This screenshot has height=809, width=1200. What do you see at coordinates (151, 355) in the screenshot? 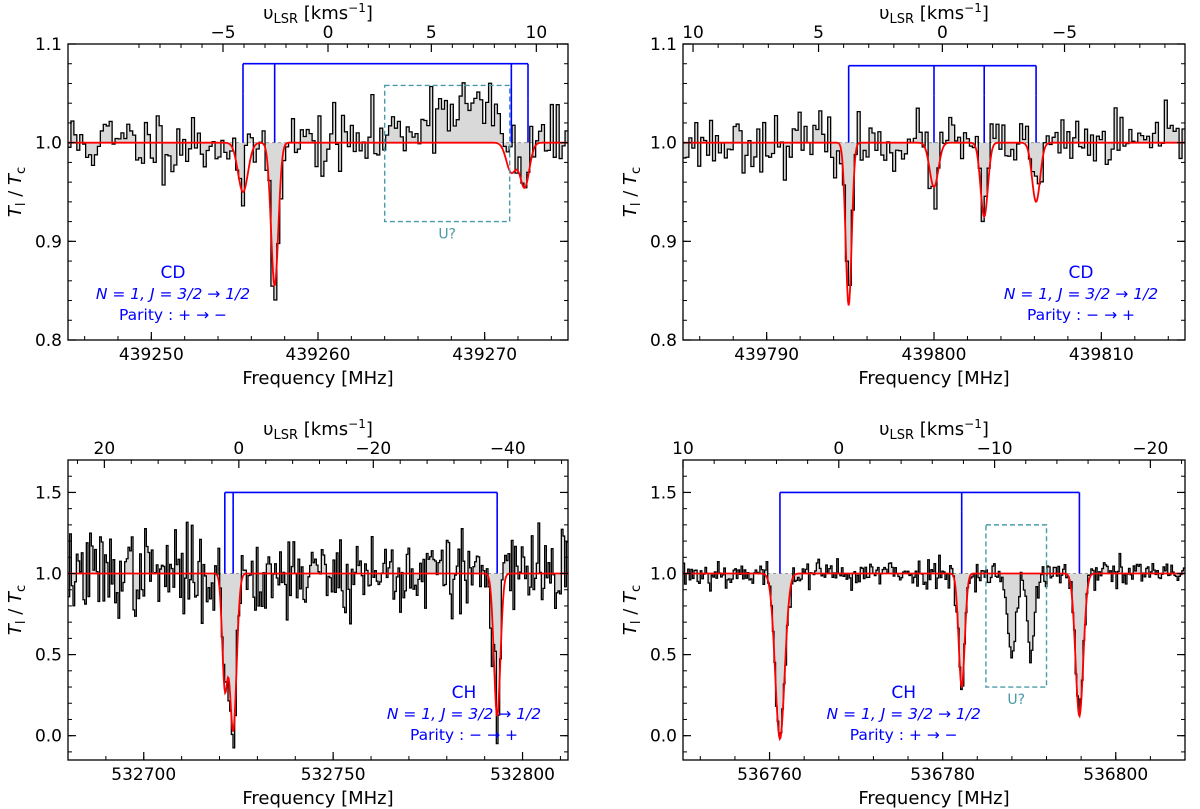
I see `x-tick-label: 439250` at bounding box center [151, 355].